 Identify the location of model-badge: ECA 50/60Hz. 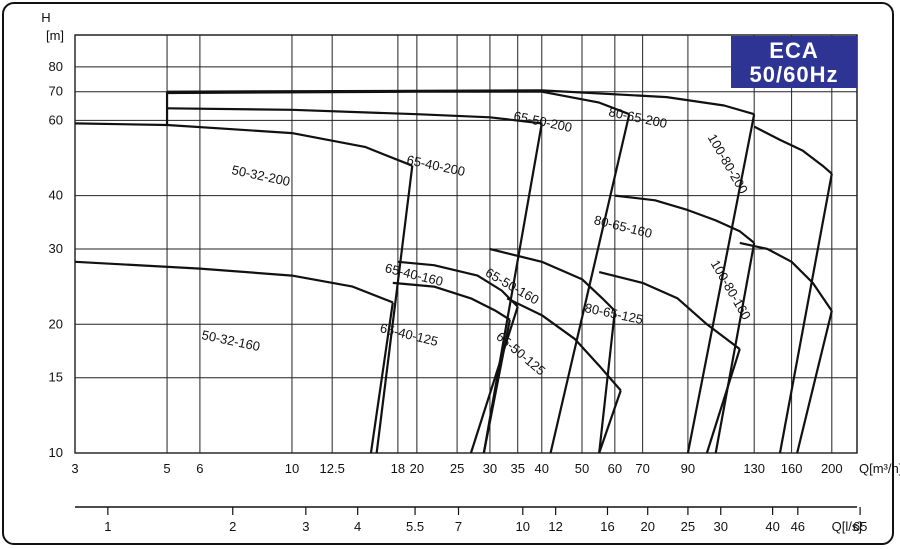
(794, 62).